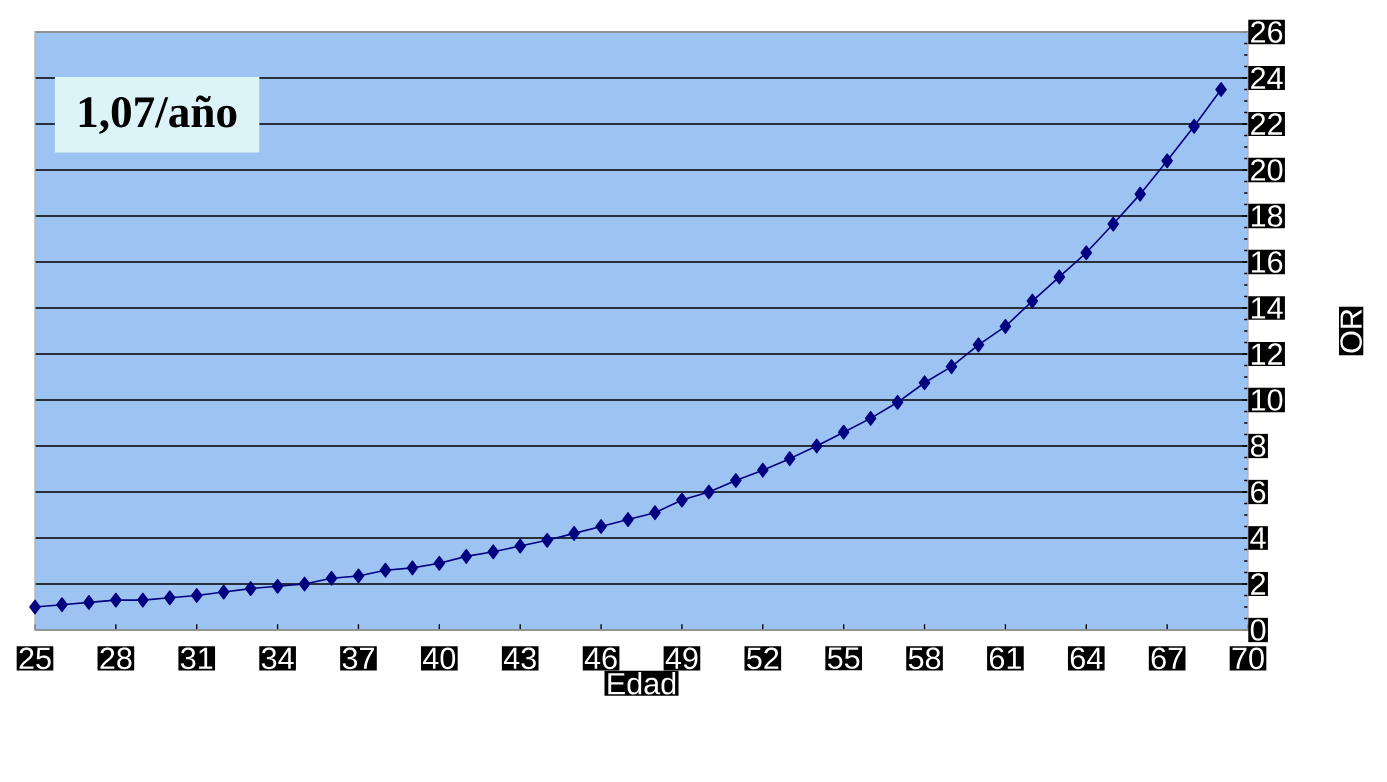  I want to click on y-tick-label: 6, so click(1258, 492).